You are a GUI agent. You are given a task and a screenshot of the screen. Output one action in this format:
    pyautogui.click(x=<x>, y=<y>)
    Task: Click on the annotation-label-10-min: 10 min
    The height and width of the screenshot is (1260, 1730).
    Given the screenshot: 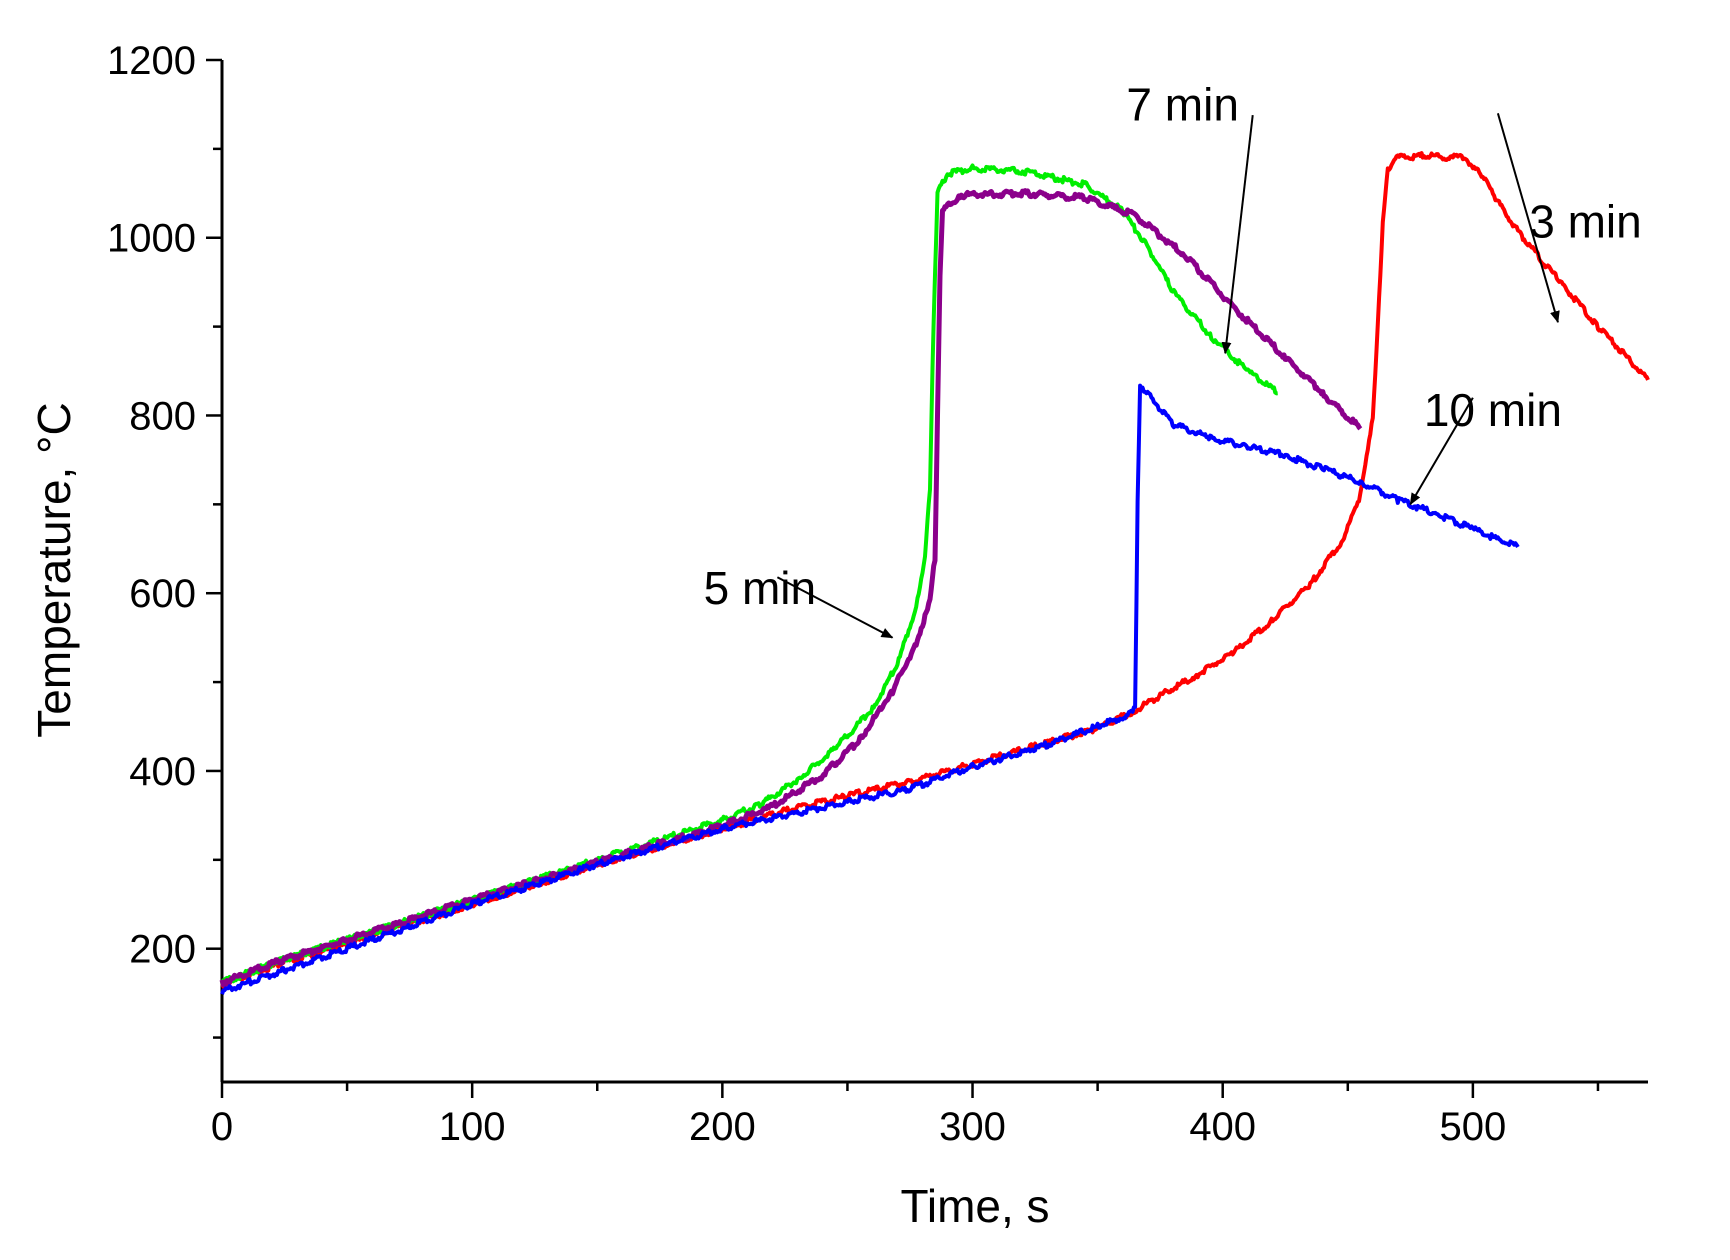 What is the action you would take?
    pyautogui.click(x=1493, y=410)
    